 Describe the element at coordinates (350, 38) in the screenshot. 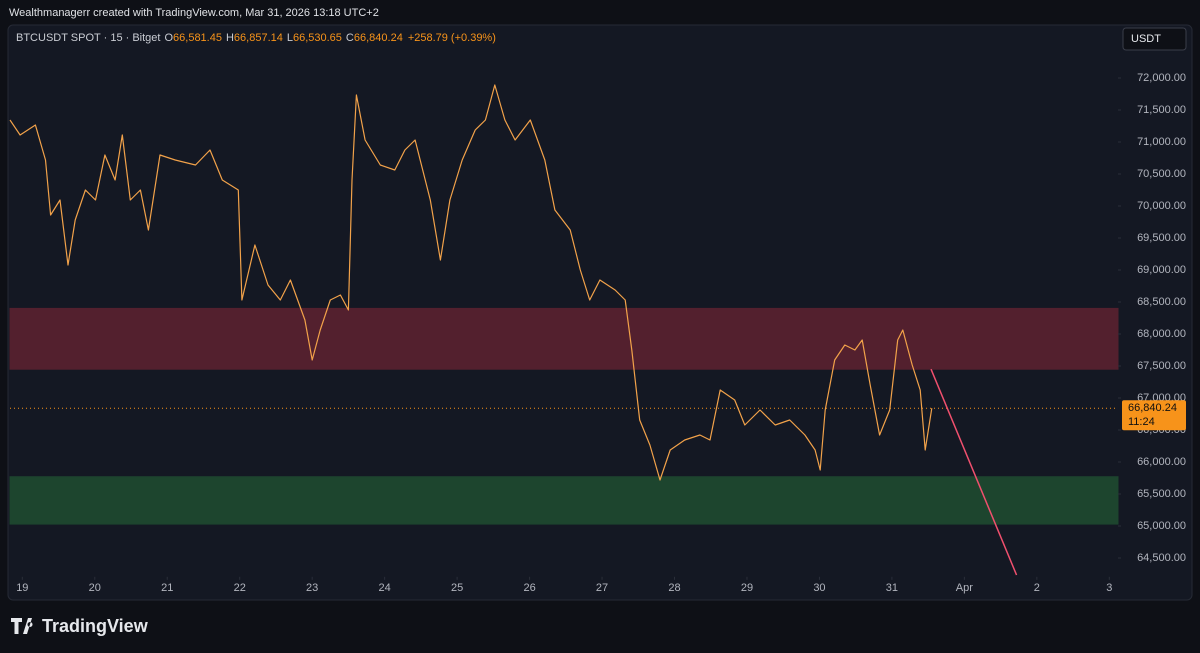

I see `ohlc-key: C` at that location.